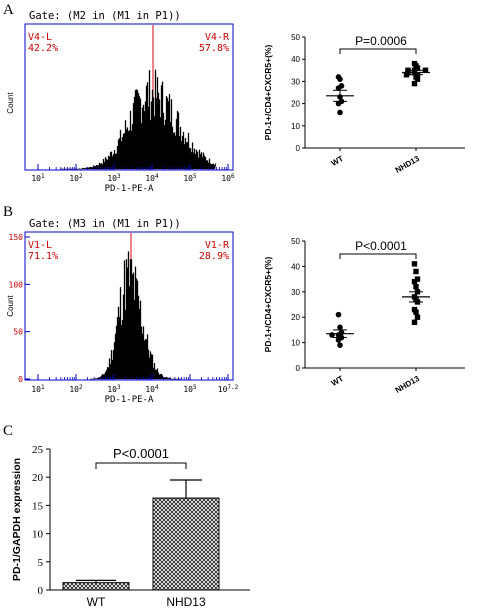 The image size is (500, 610). What do you see at coordinates (96, 602) in the screenshot?
I see `bar-c-x-tick-label: WT` at bounding box center [96, 602].